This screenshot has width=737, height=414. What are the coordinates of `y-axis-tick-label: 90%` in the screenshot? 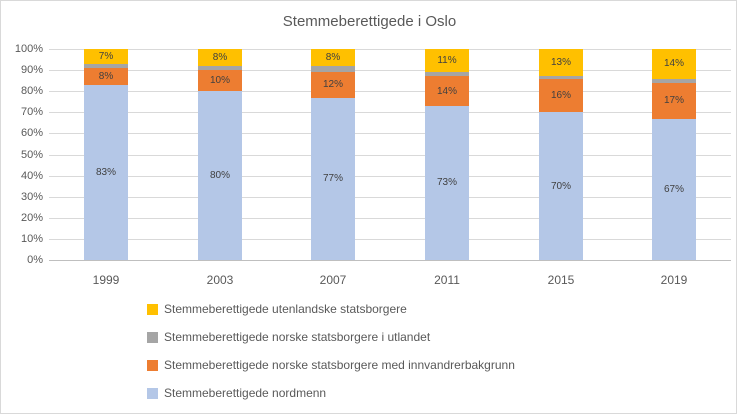 It's located at (31, 70).